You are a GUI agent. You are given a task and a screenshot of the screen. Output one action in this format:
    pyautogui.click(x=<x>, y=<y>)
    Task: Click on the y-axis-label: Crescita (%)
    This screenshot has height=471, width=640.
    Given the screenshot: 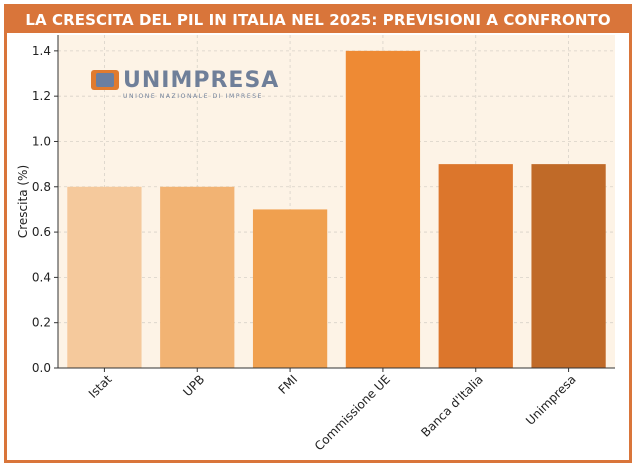 What is the action you would take?
    pyautogui.click(x=23, y=201)
    